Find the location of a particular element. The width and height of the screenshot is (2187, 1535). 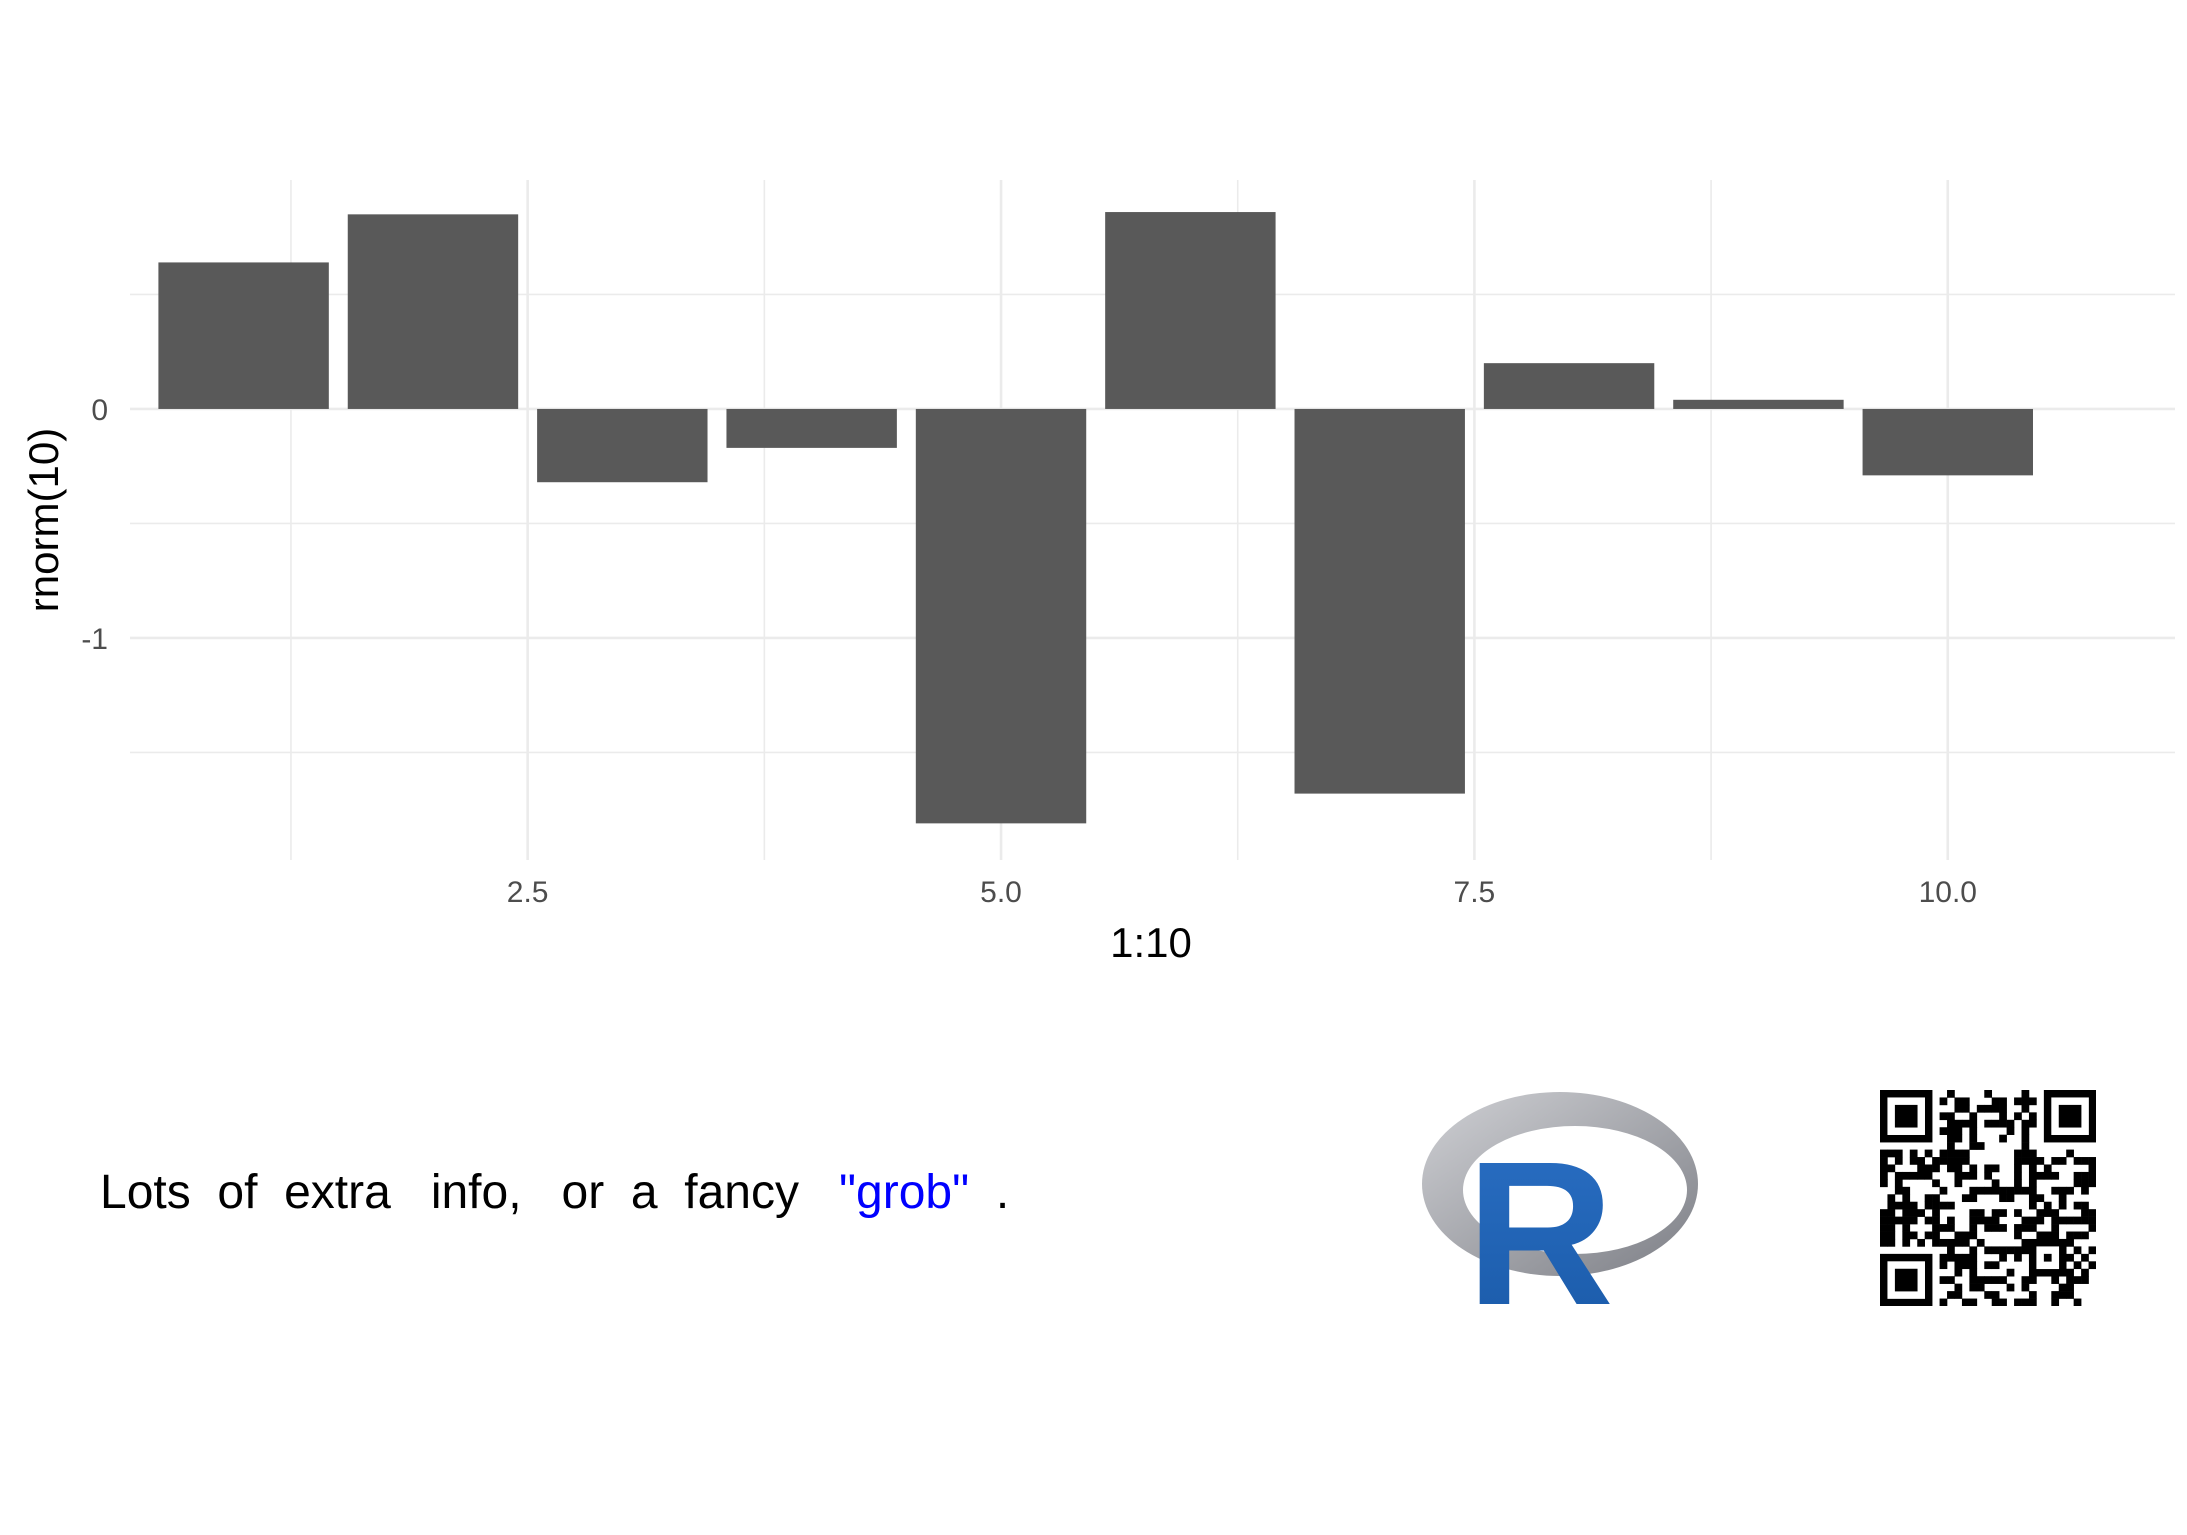

caption-grob-highlight: "grob" is located at coordinates (904, 1192).